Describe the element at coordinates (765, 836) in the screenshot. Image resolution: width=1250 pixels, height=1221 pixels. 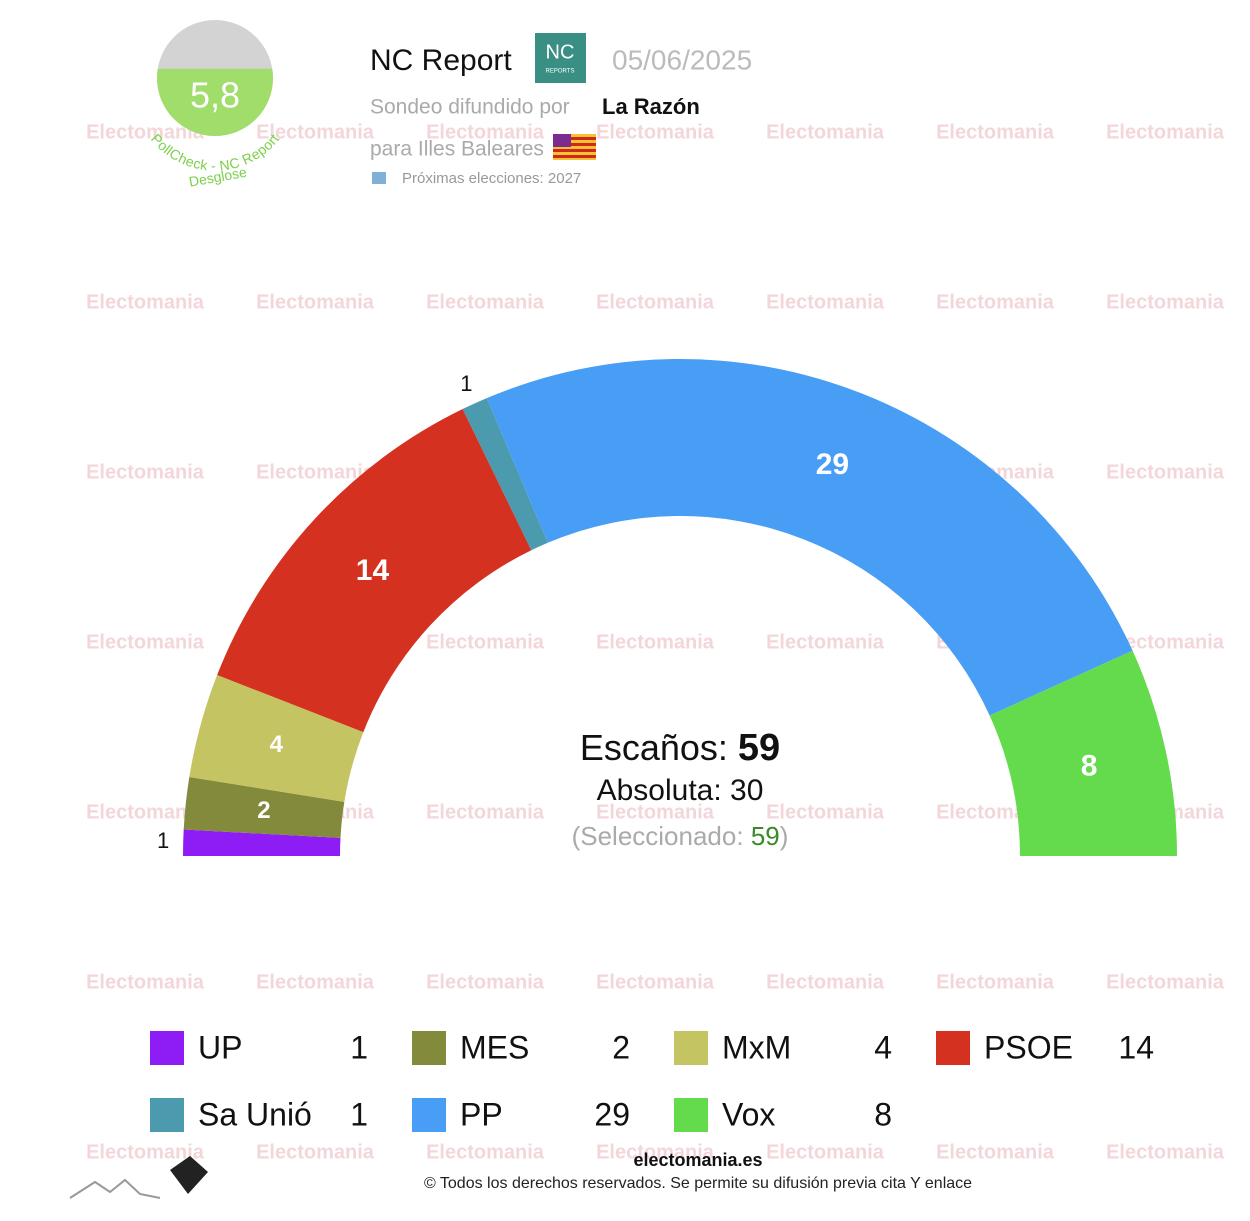
I see `selected-value: 59` at that location.